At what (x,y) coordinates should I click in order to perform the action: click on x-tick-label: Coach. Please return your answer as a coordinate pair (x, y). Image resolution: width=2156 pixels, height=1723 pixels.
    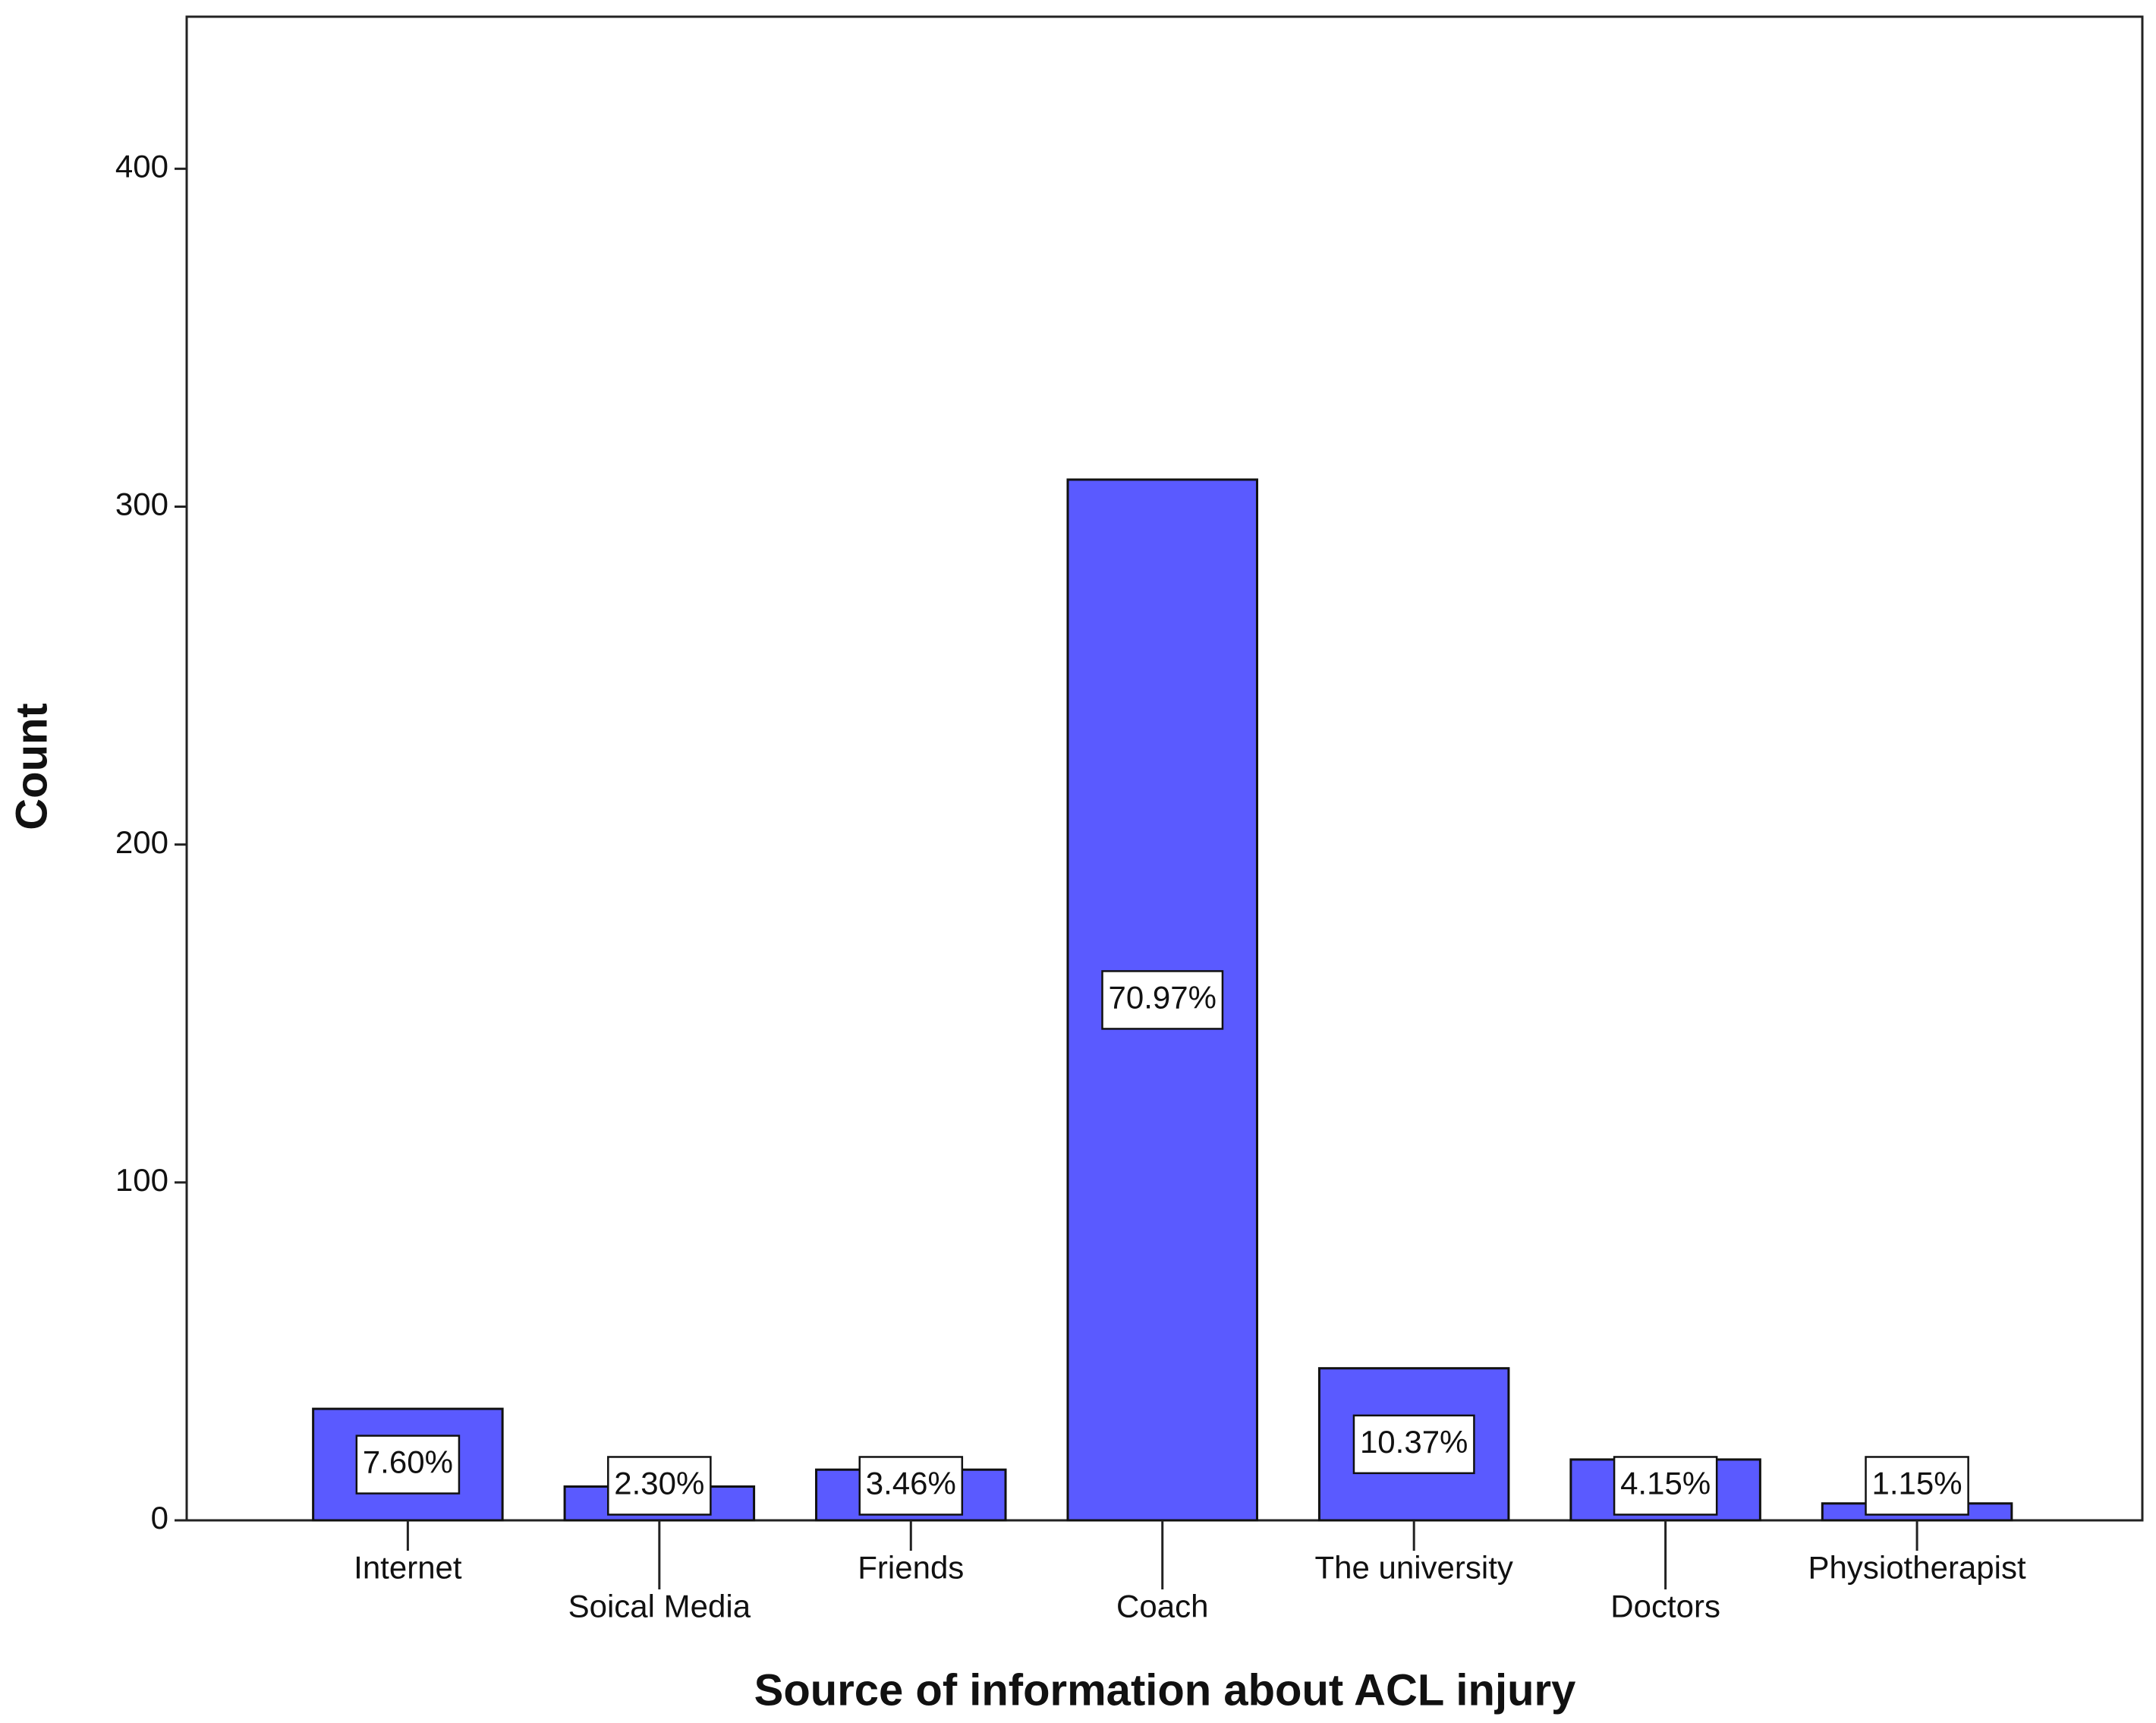
    Looking at the image, I should click on (1162, 1607).